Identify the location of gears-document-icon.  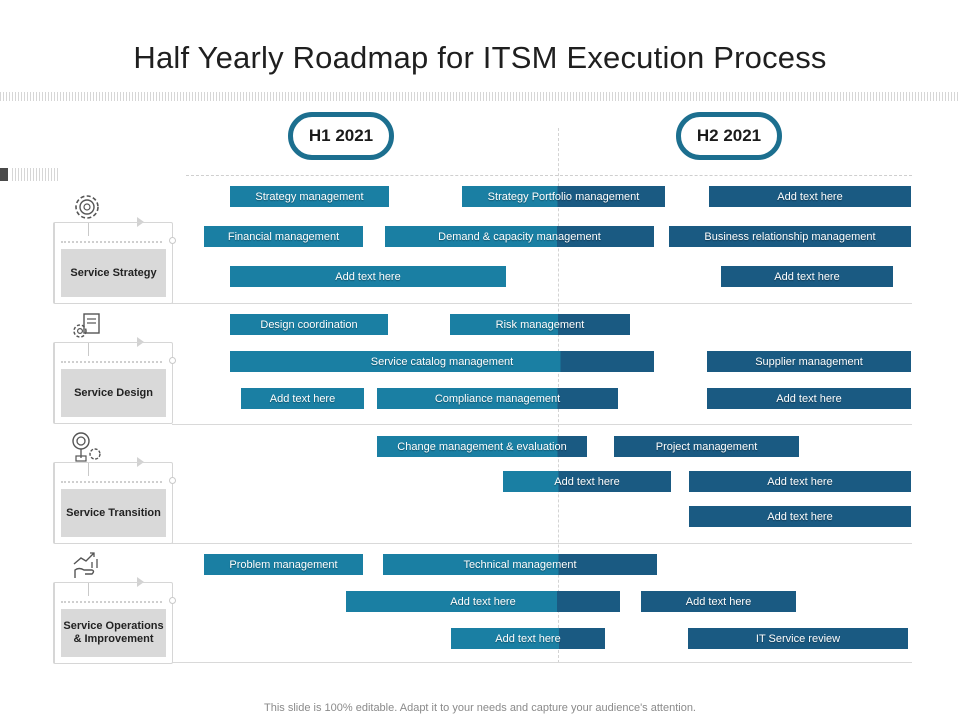
(86, 325).